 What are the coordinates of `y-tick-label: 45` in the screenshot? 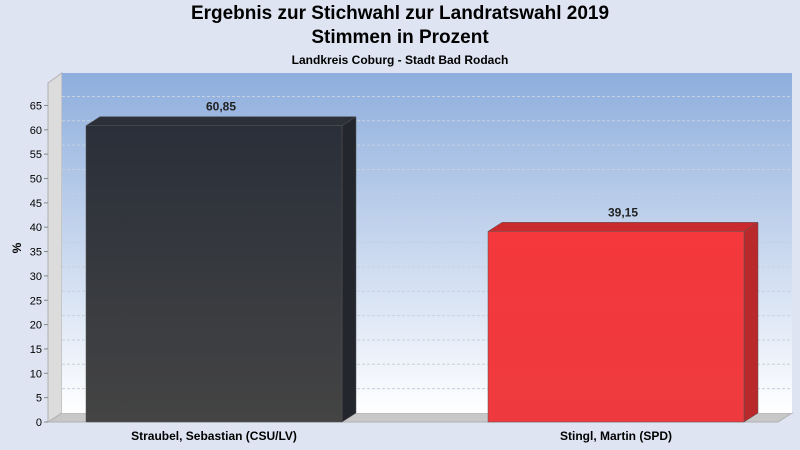 It's located at (36, 204).